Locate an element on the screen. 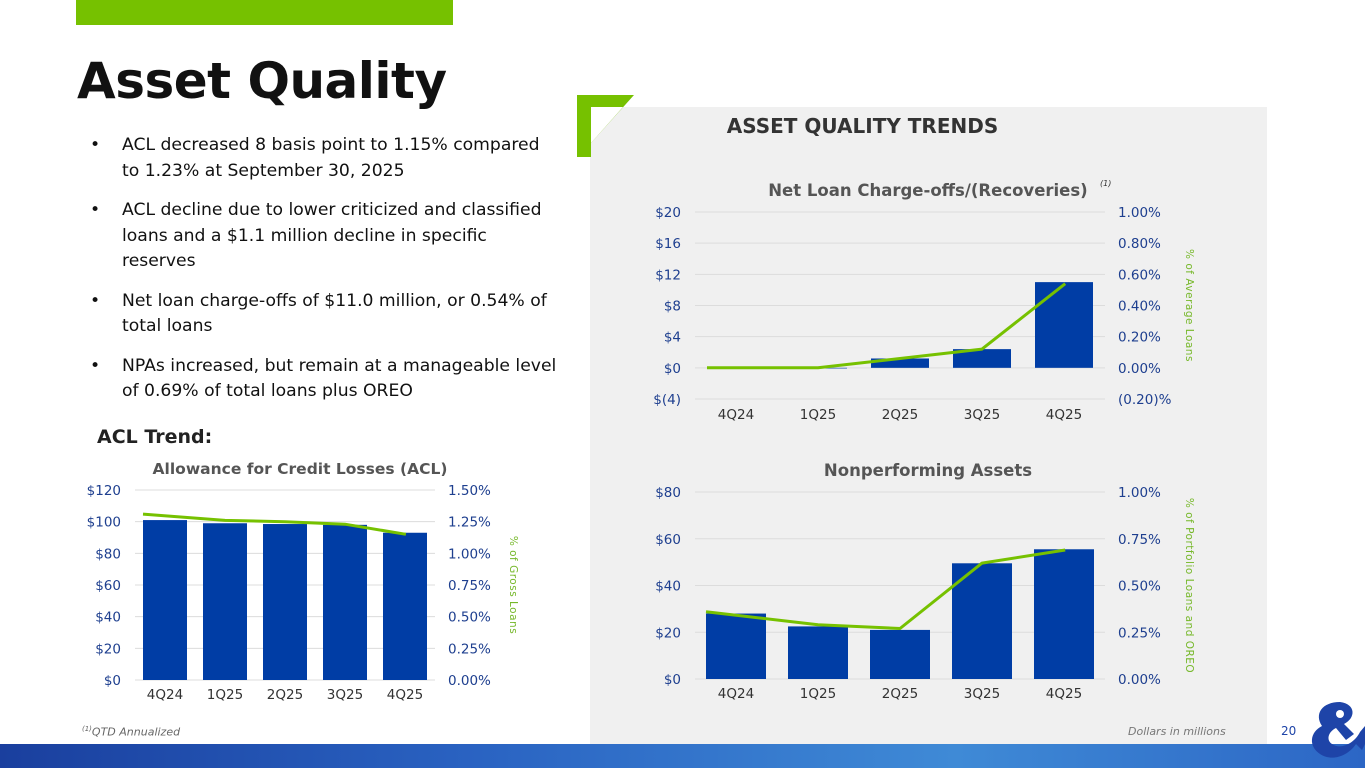  y-tick-label: $(4) is located at coordinates (667, 400).